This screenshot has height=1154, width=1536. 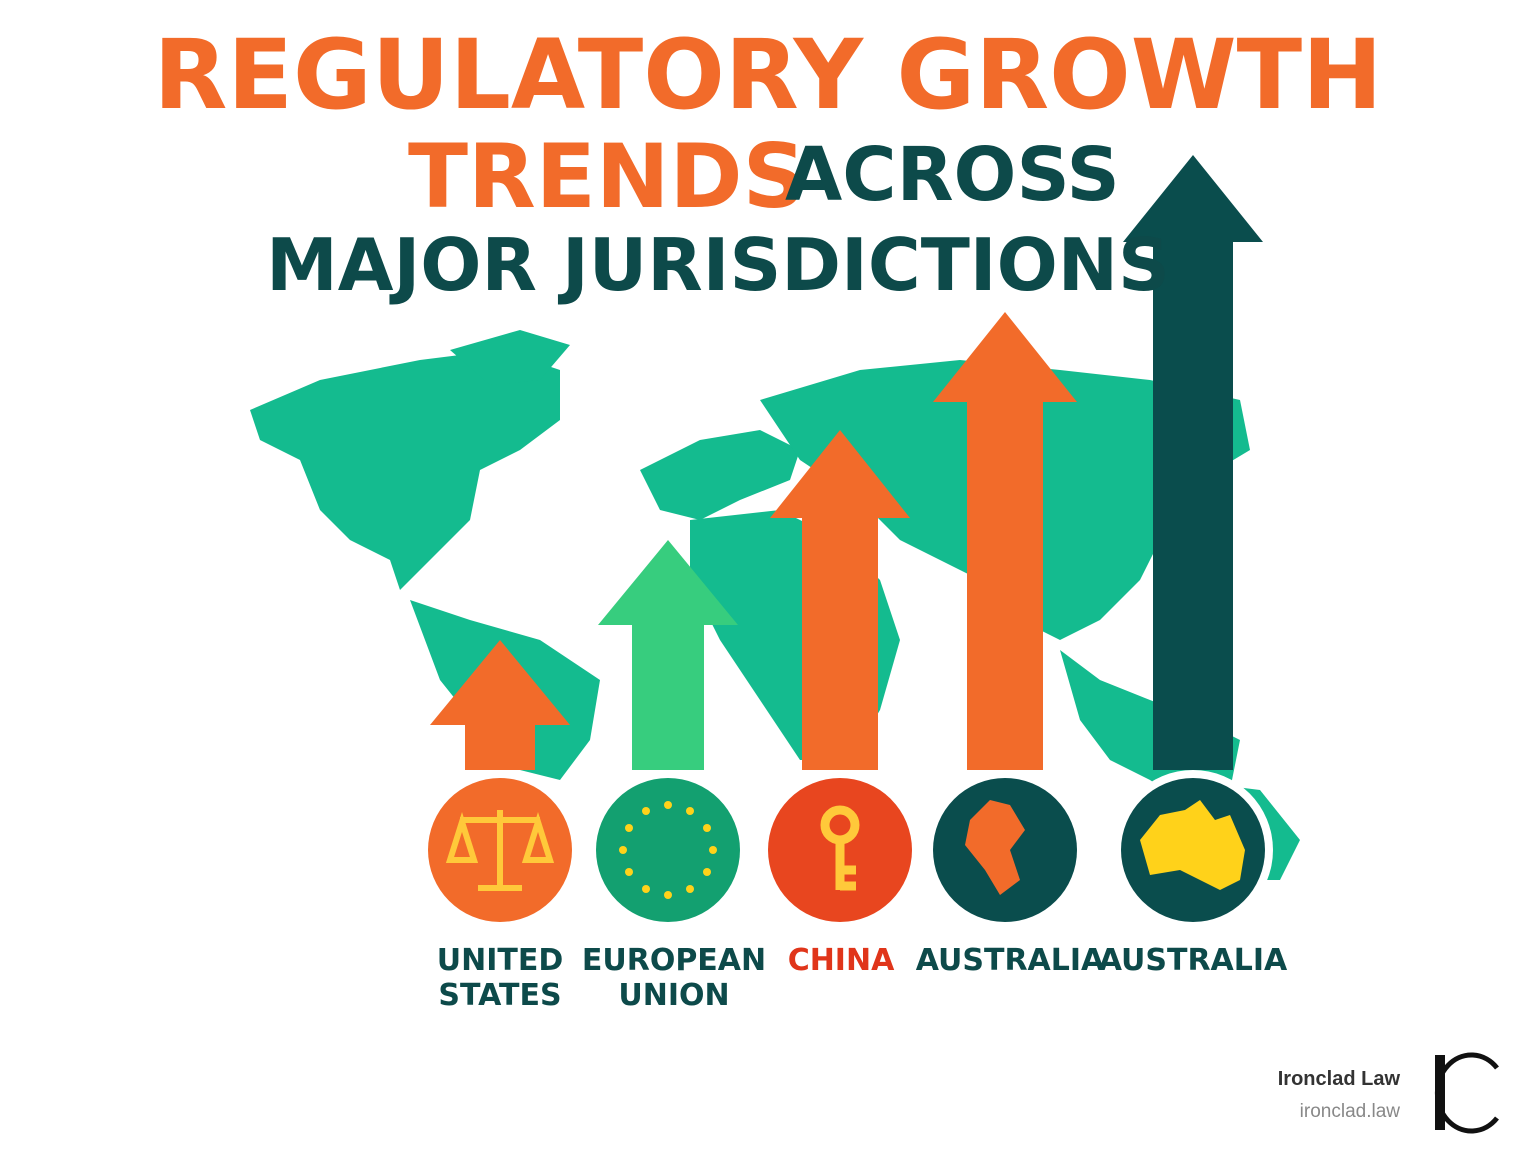 I want to click on brand-name: Ironclad Law, so click(x=1339, y=1079).